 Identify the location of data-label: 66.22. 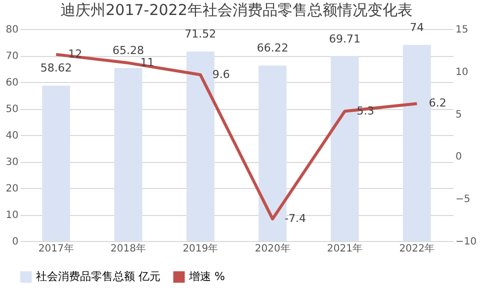
(272, 48).